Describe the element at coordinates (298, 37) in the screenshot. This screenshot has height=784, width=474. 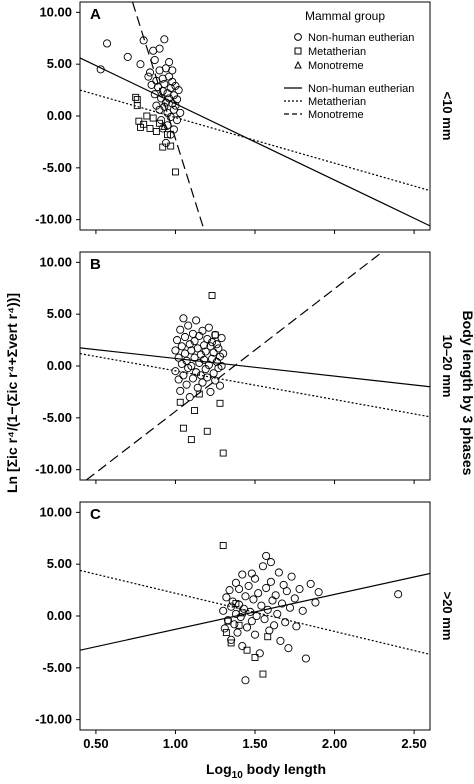
I see `legend-circle-icon` at that location.